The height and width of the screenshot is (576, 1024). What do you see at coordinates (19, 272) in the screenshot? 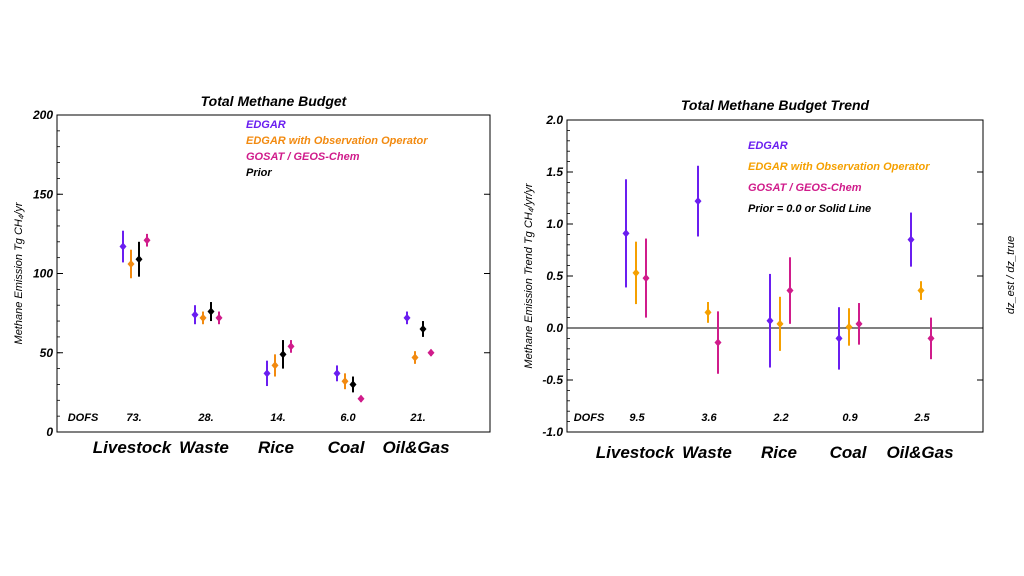
I see `y-axis-label: Methane Emission Tg CH₄/yr` at bounding box center [19, 272].